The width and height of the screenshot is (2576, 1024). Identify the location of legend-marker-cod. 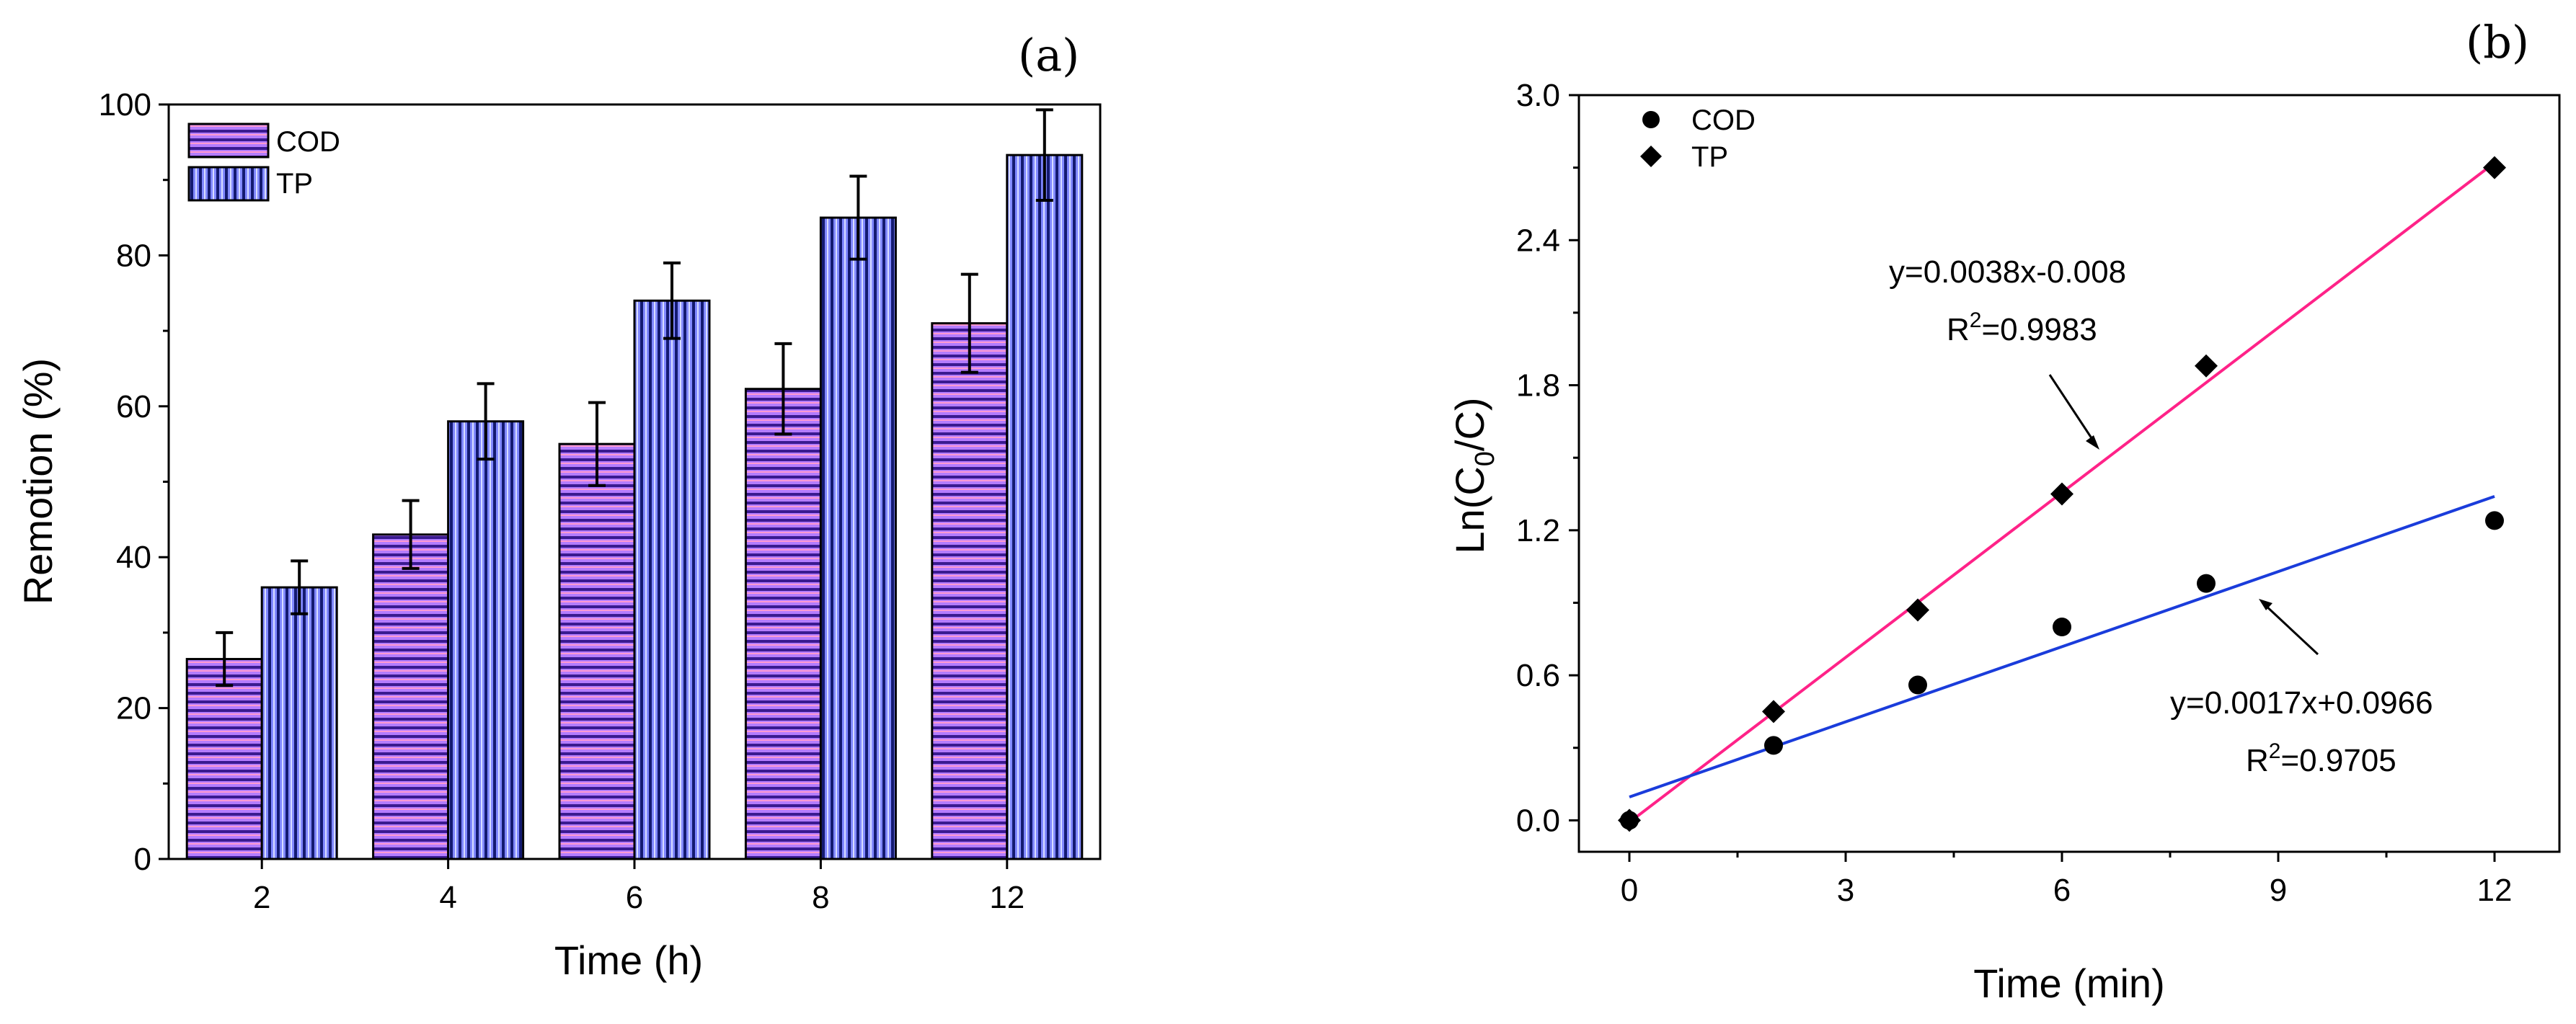
(1651, 119).